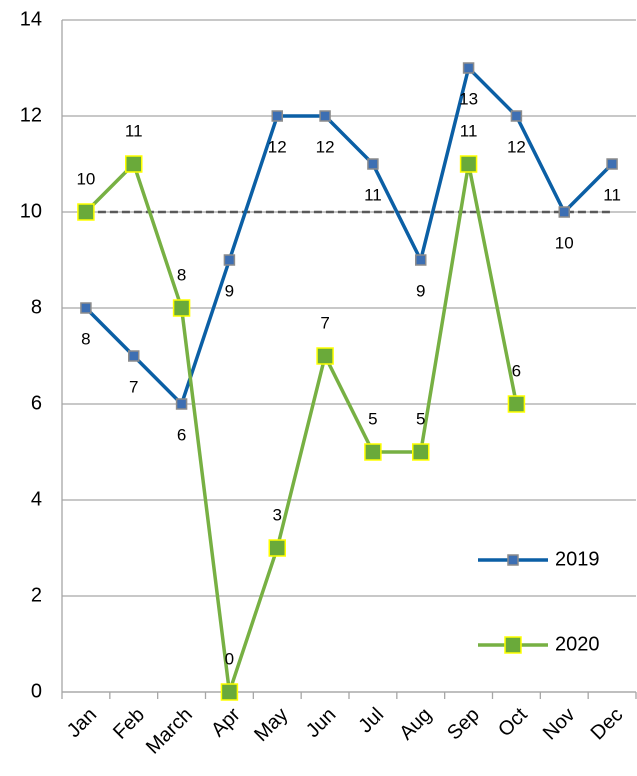 Image resolution: width=637 pixels, height=776 pixels. Describe the element at coordinates (226, 722) in the screenshot. I see `x-tick-label: Apr` at that location.